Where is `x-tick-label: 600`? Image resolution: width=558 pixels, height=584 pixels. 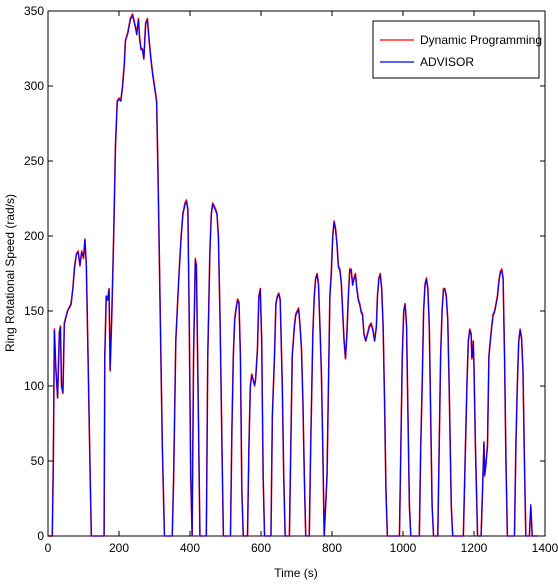 x-tick-label: 600 is located at coordinates (261, 548).